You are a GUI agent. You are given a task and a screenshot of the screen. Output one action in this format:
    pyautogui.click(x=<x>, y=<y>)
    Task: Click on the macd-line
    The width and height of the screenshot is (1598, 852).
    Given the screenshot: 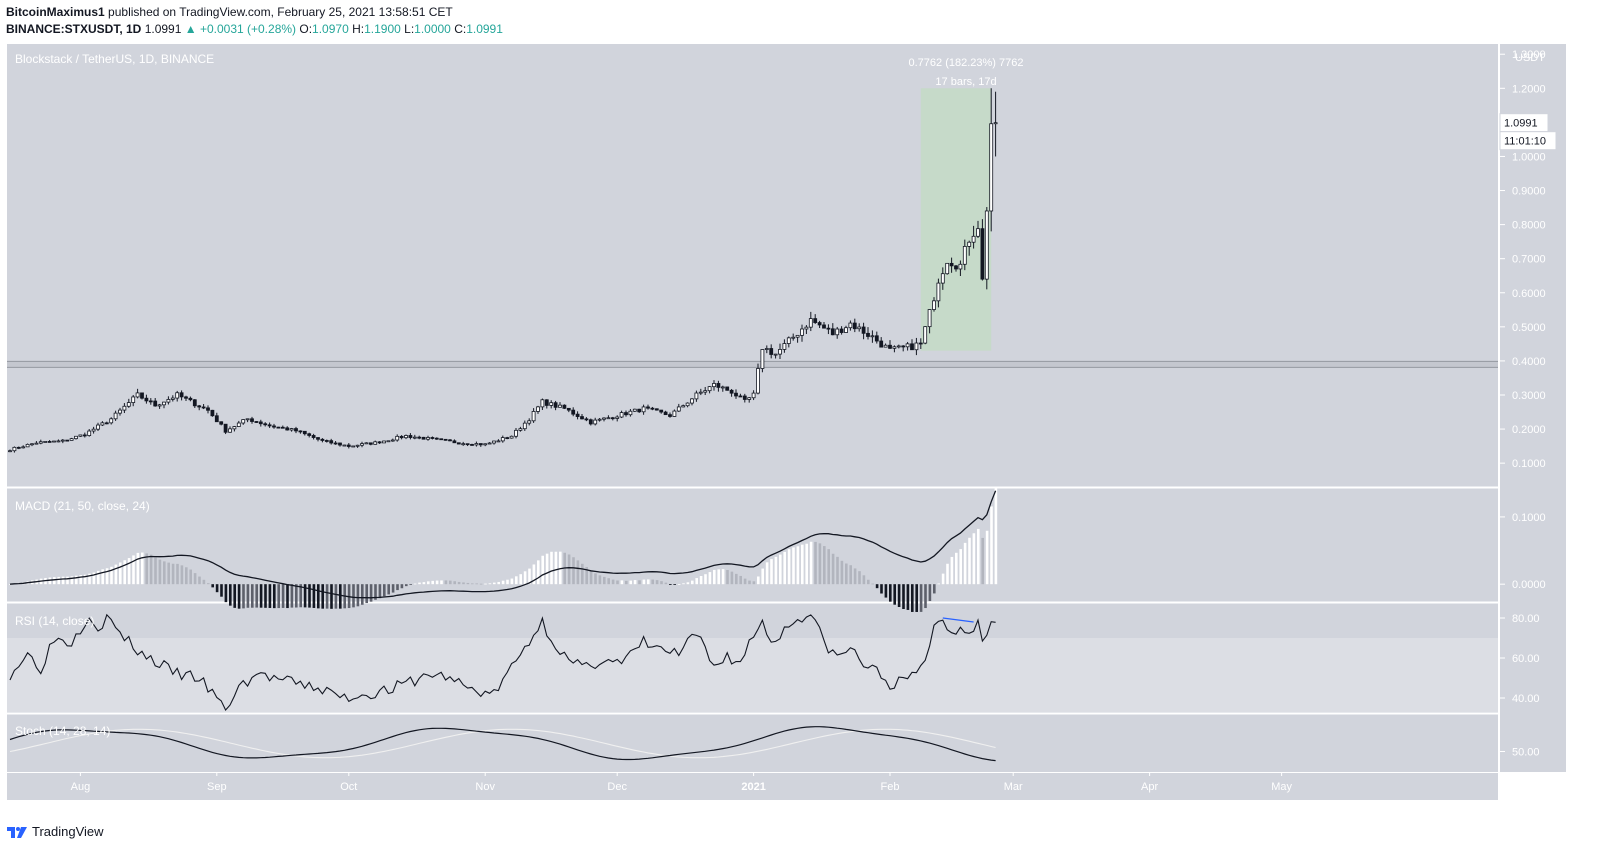 What is the action you would take?
    pyautogui.click(x=503, y=544)
    